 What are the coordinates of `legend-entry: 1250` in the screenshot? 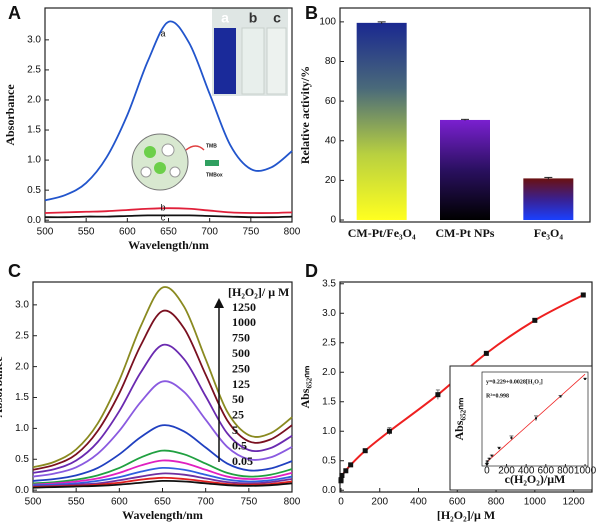 It's located at (244, 307).